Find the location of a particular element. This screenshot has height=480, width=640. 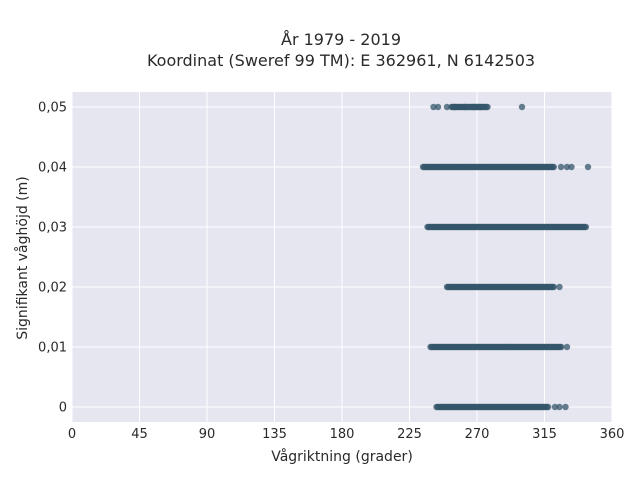

y-tick-label: 0 is located at coordinates (63, 408).